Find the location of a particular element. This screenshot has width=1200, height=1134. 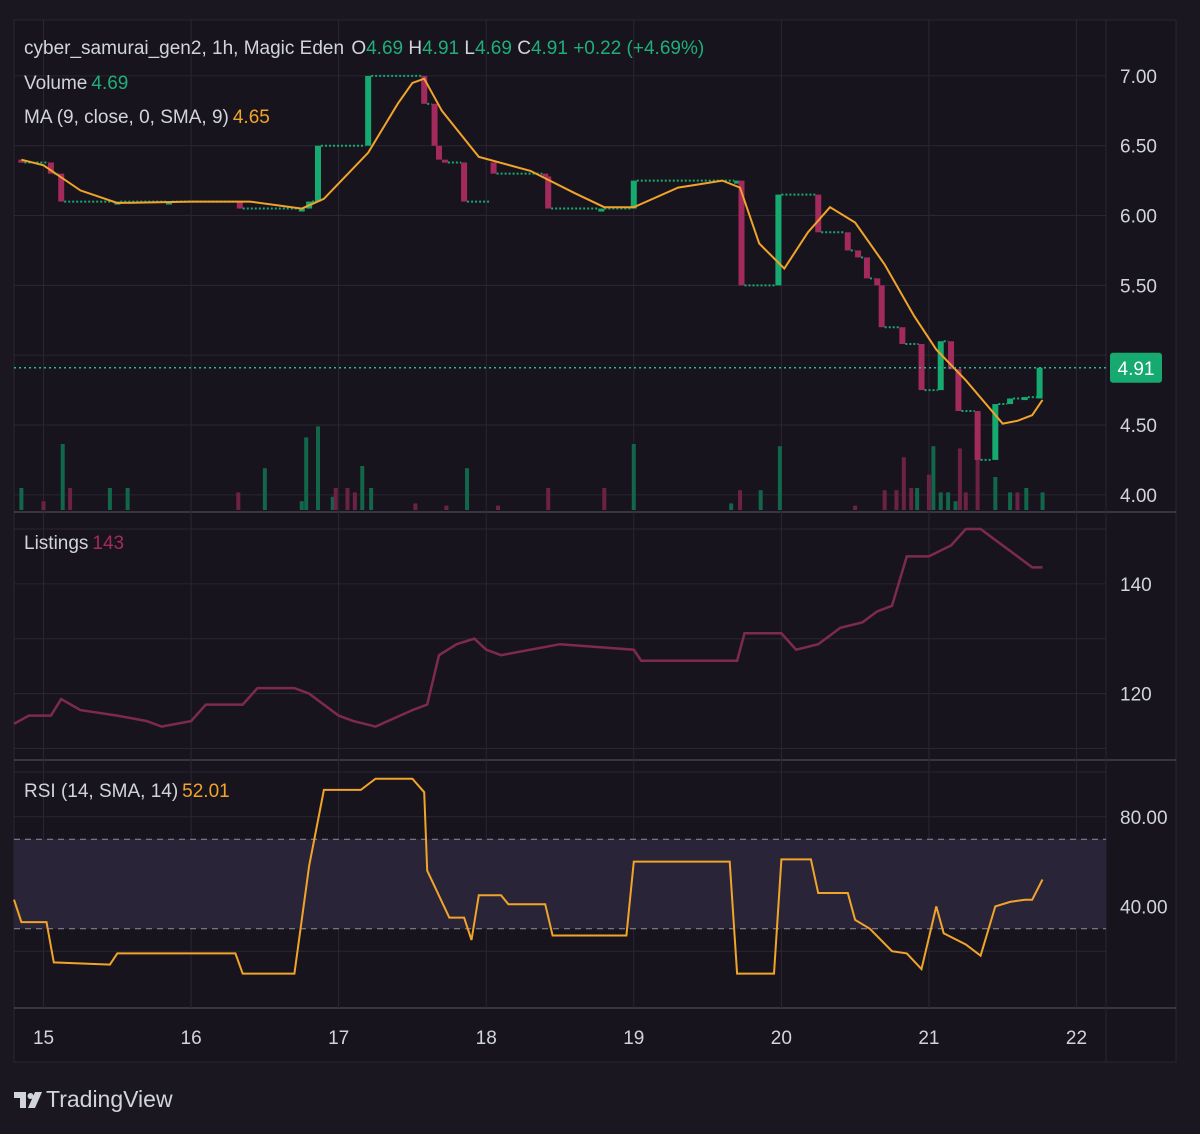

open-label: O is located at coordinates (359, 48).